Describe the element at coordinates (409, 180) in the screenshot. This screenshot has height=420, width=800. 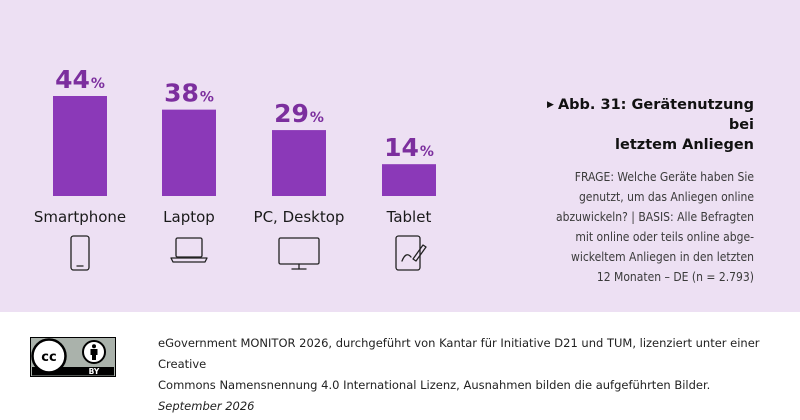
I see `bar-tablet` at that location.